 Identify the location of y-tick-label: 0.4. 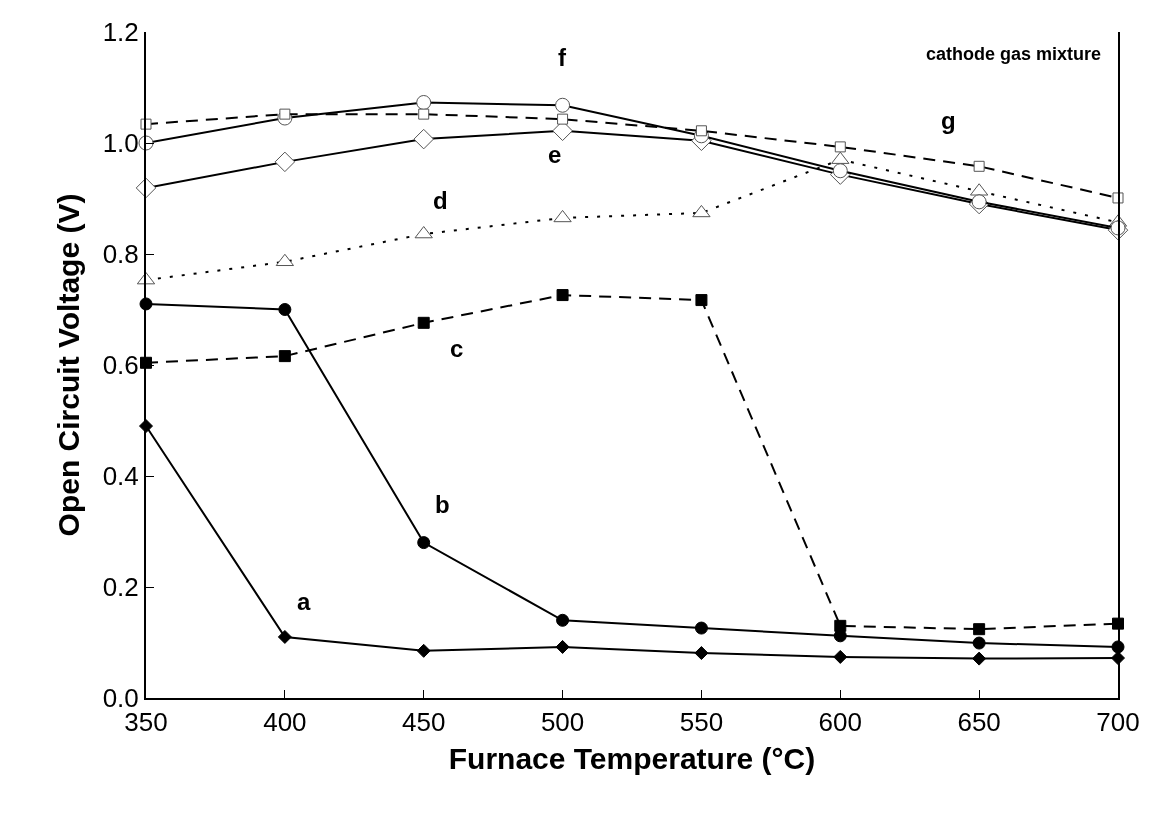
(120, 476).